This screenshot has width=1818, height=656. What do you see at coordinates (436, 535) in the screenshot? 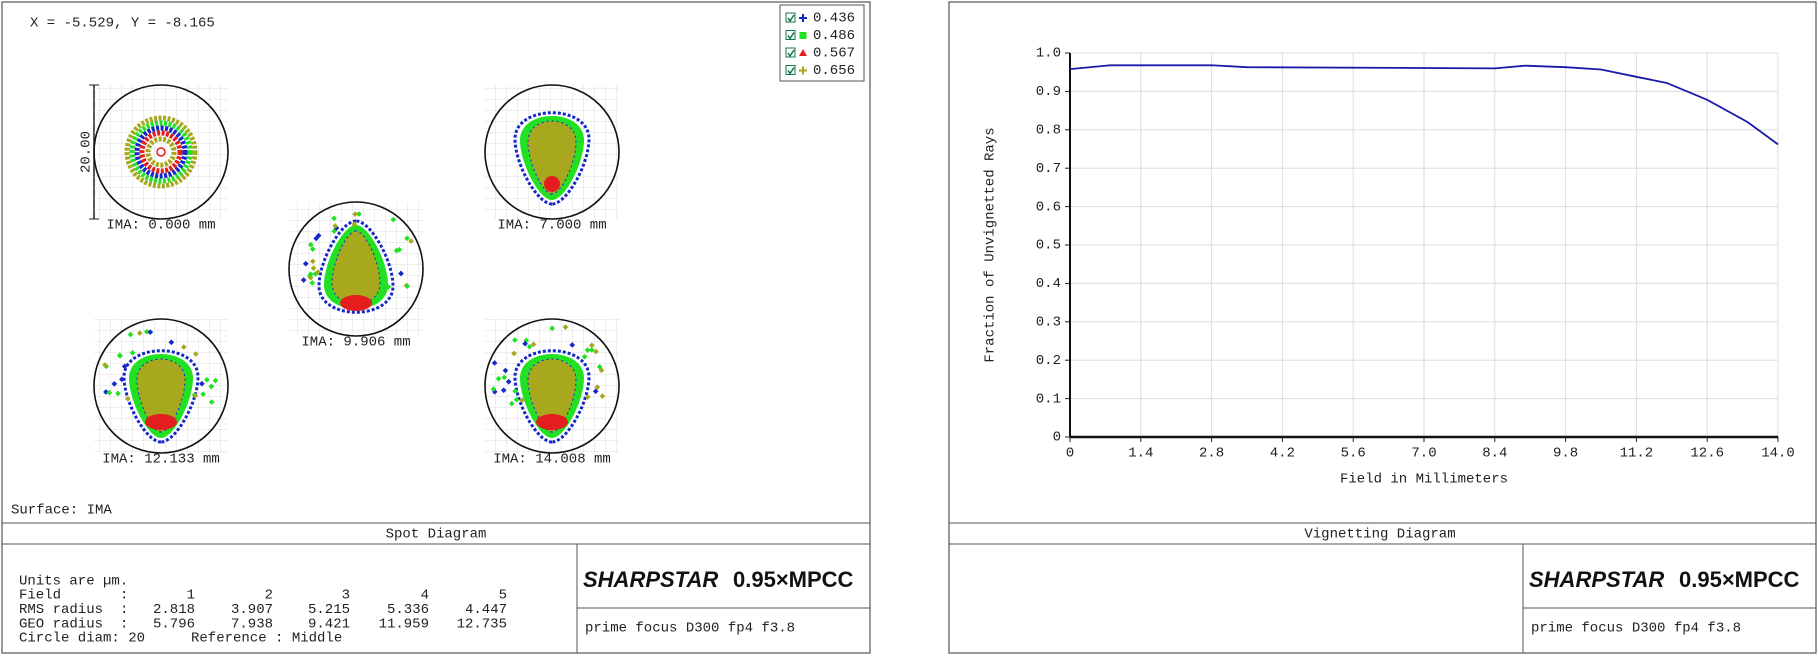
I see `window-title: Spot Diagram` at bounding box center [436, 535].